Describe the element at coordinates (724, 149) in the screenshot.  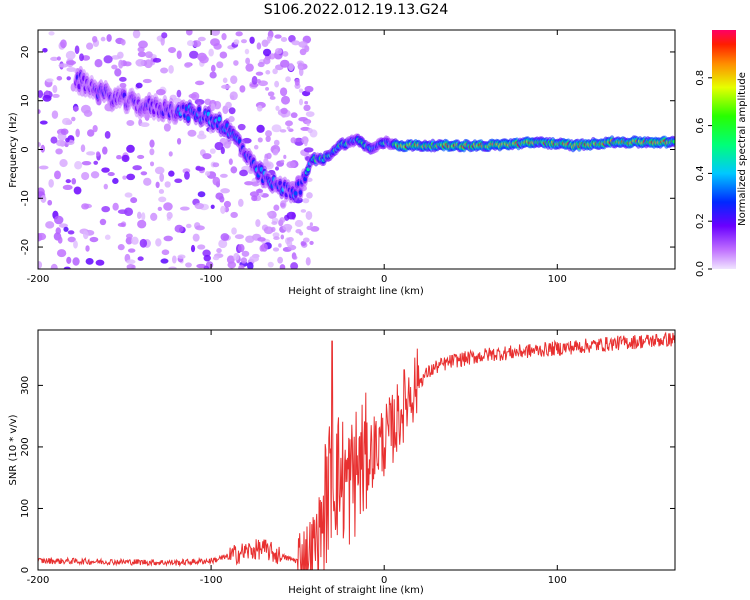
I see `colorbar-gradient` at that location.